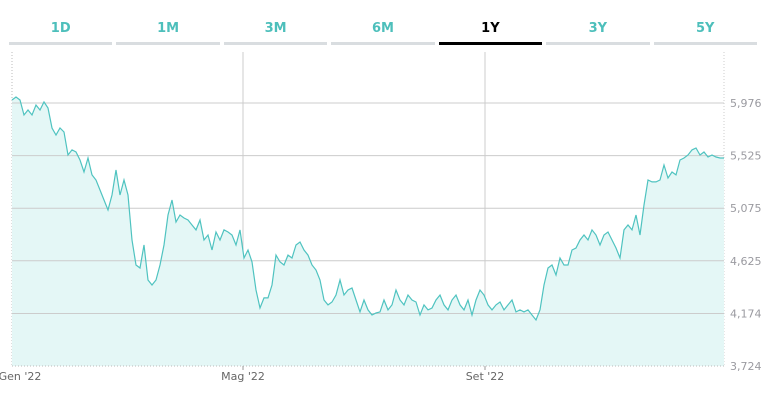  What do you see at coordinates (746, 313) in the screenshot?
I see `y-tick-label: 4,174` at bounding box center [746, 313].